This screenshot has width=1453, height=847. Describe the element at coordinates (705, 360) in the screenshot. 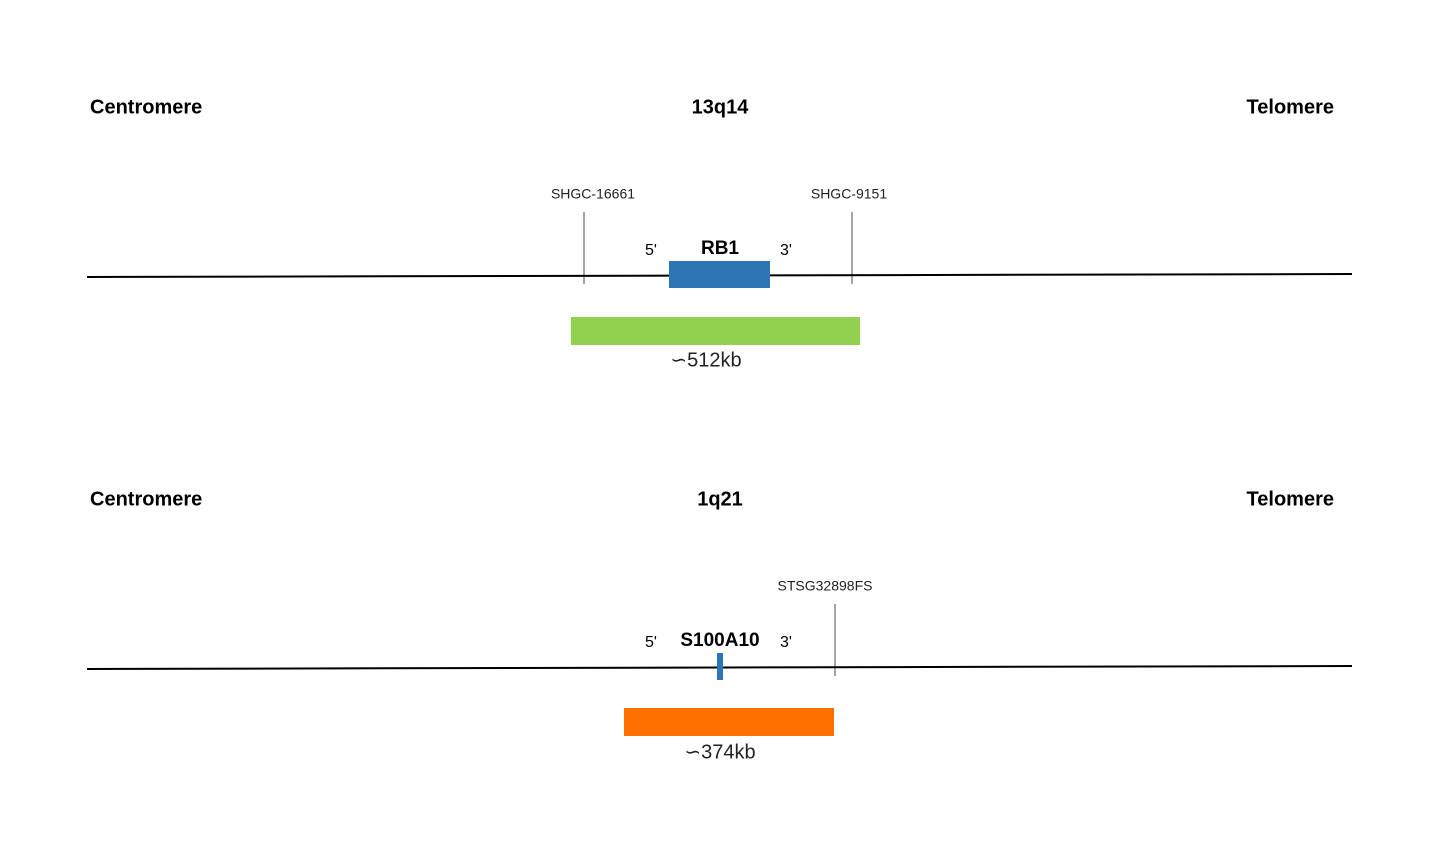

I see `probe-size-label: ∽512kb` at that location.